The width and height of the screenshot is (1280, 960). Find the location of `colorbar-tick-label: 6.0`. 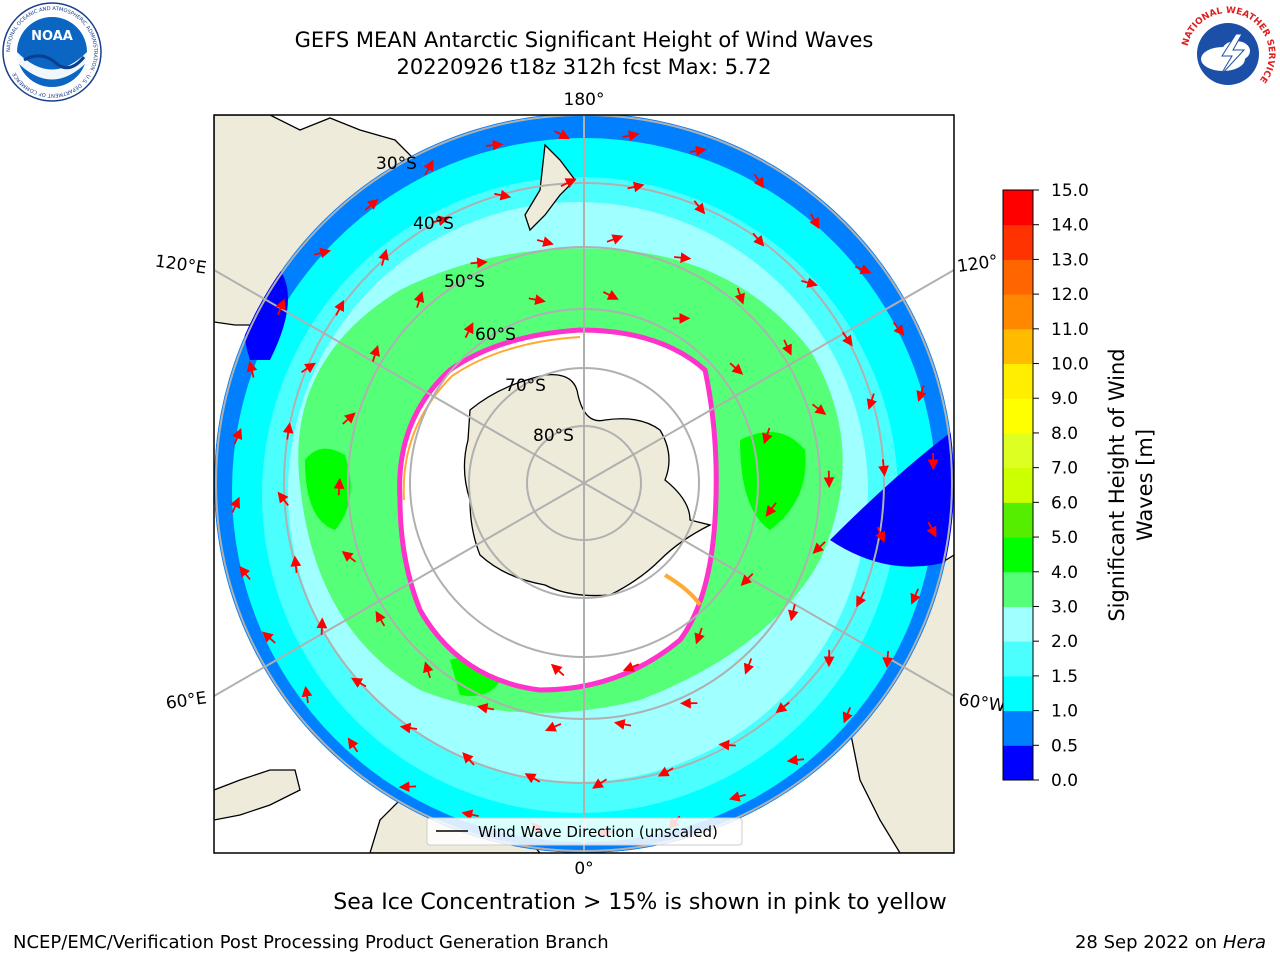

colorbar-tick-label: 6.0 is located at coordinates (1064, 503).